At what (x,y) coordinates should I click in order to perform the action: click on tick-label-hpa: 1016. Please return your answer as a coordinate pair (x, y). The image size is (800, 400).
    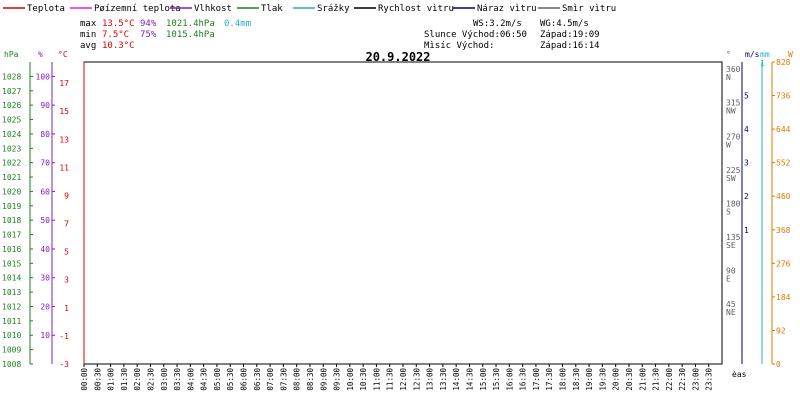
    Looking at the image, I should click on (11, 249).